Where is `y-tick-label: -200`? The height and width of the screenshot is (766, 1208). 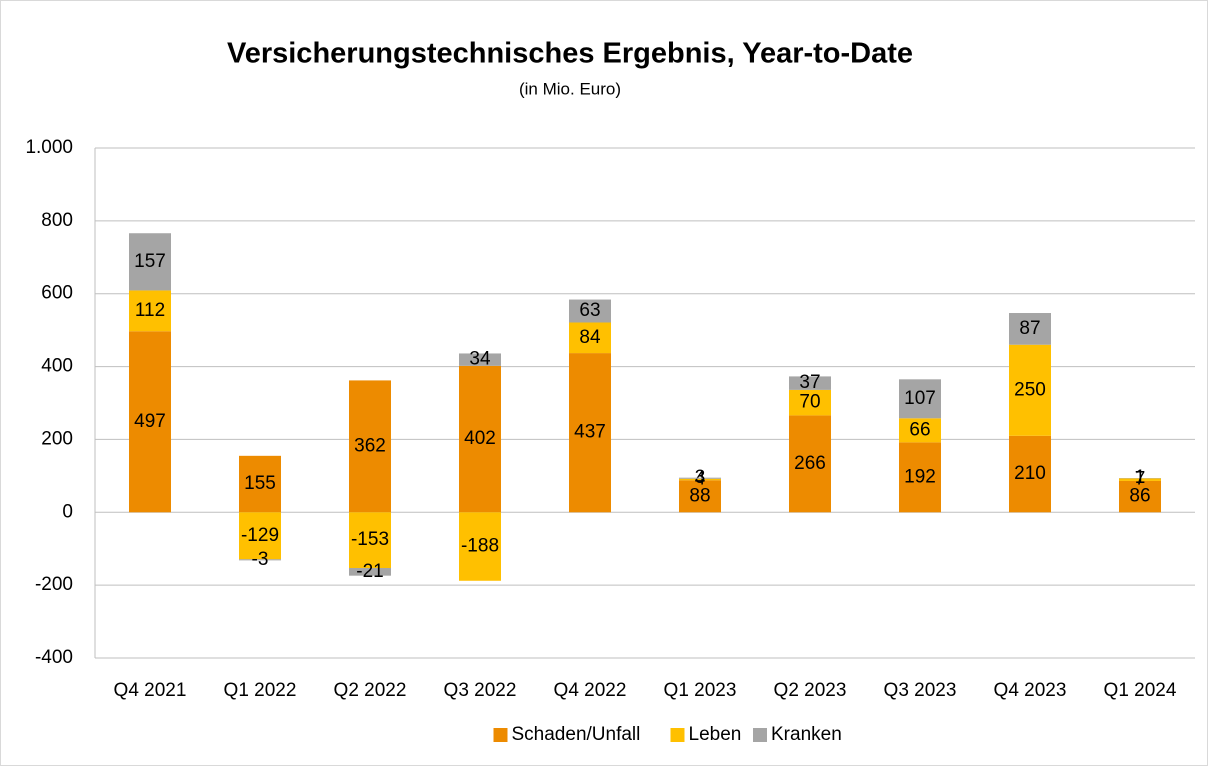 y-tick-label: -200 is located at coordinates (54, 584).